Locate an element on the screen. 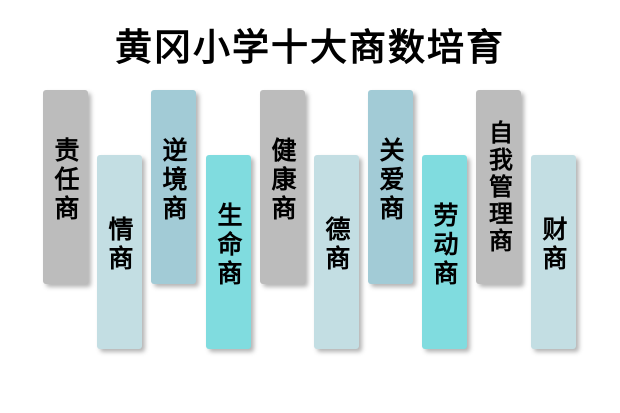  bar-labor-quotient: 劳动商 is located at coordinates (444, 252).